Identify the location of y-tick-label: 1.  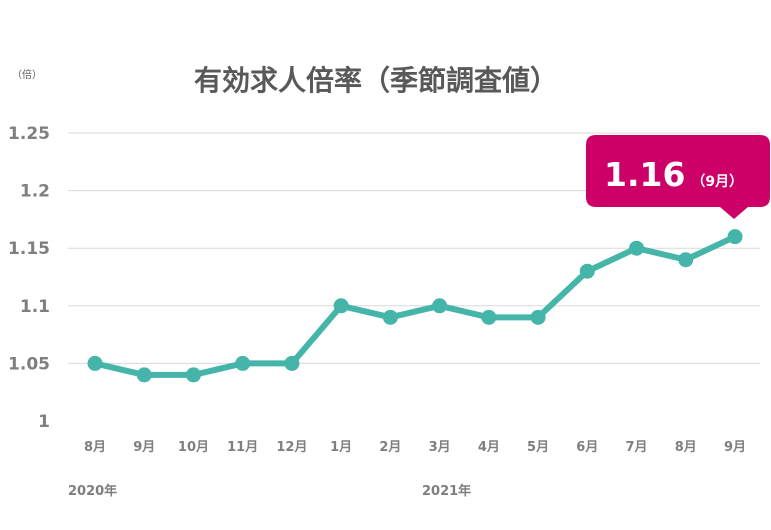
(44, 422).